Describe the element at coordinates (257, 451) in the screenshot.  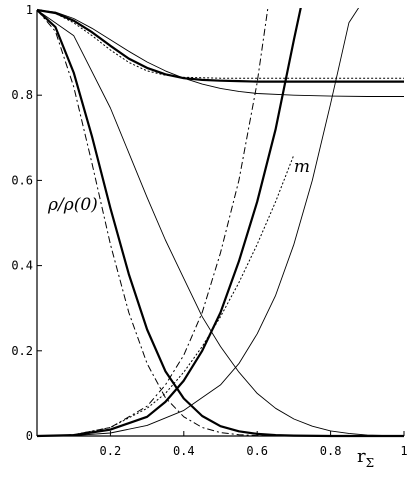
I see `x-tick-label: 0.6` at that location.